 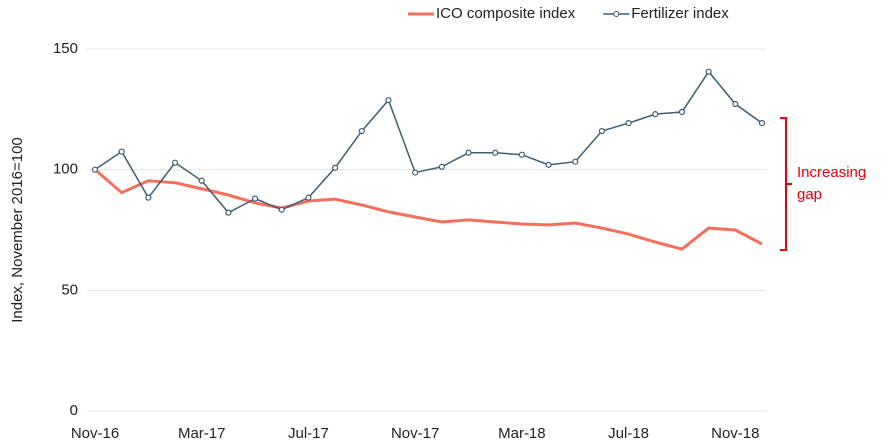 What do you see at coordinates (735, 433) in the screenshot?
I see `x-tick-label: Nov-18` at bounding box center [735, 433].